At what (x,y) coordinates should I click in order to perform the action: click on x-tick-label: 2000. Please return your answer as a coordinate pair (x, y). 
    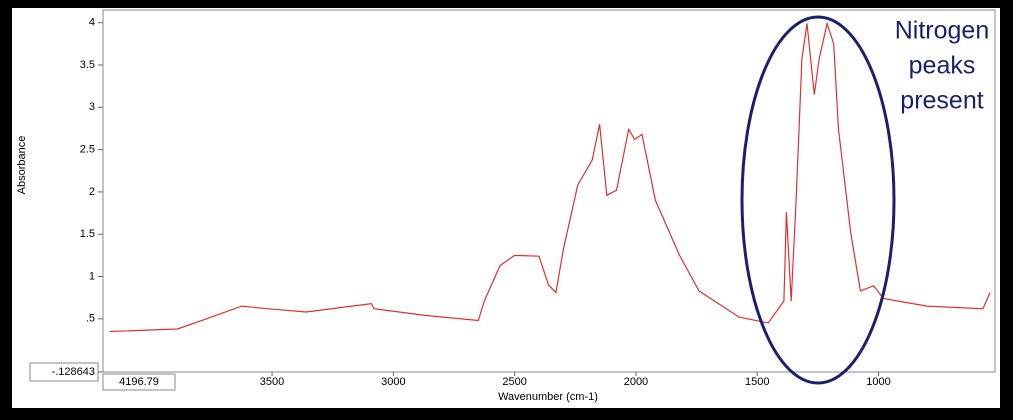
    Looking at the image, I should click on (636, 382).